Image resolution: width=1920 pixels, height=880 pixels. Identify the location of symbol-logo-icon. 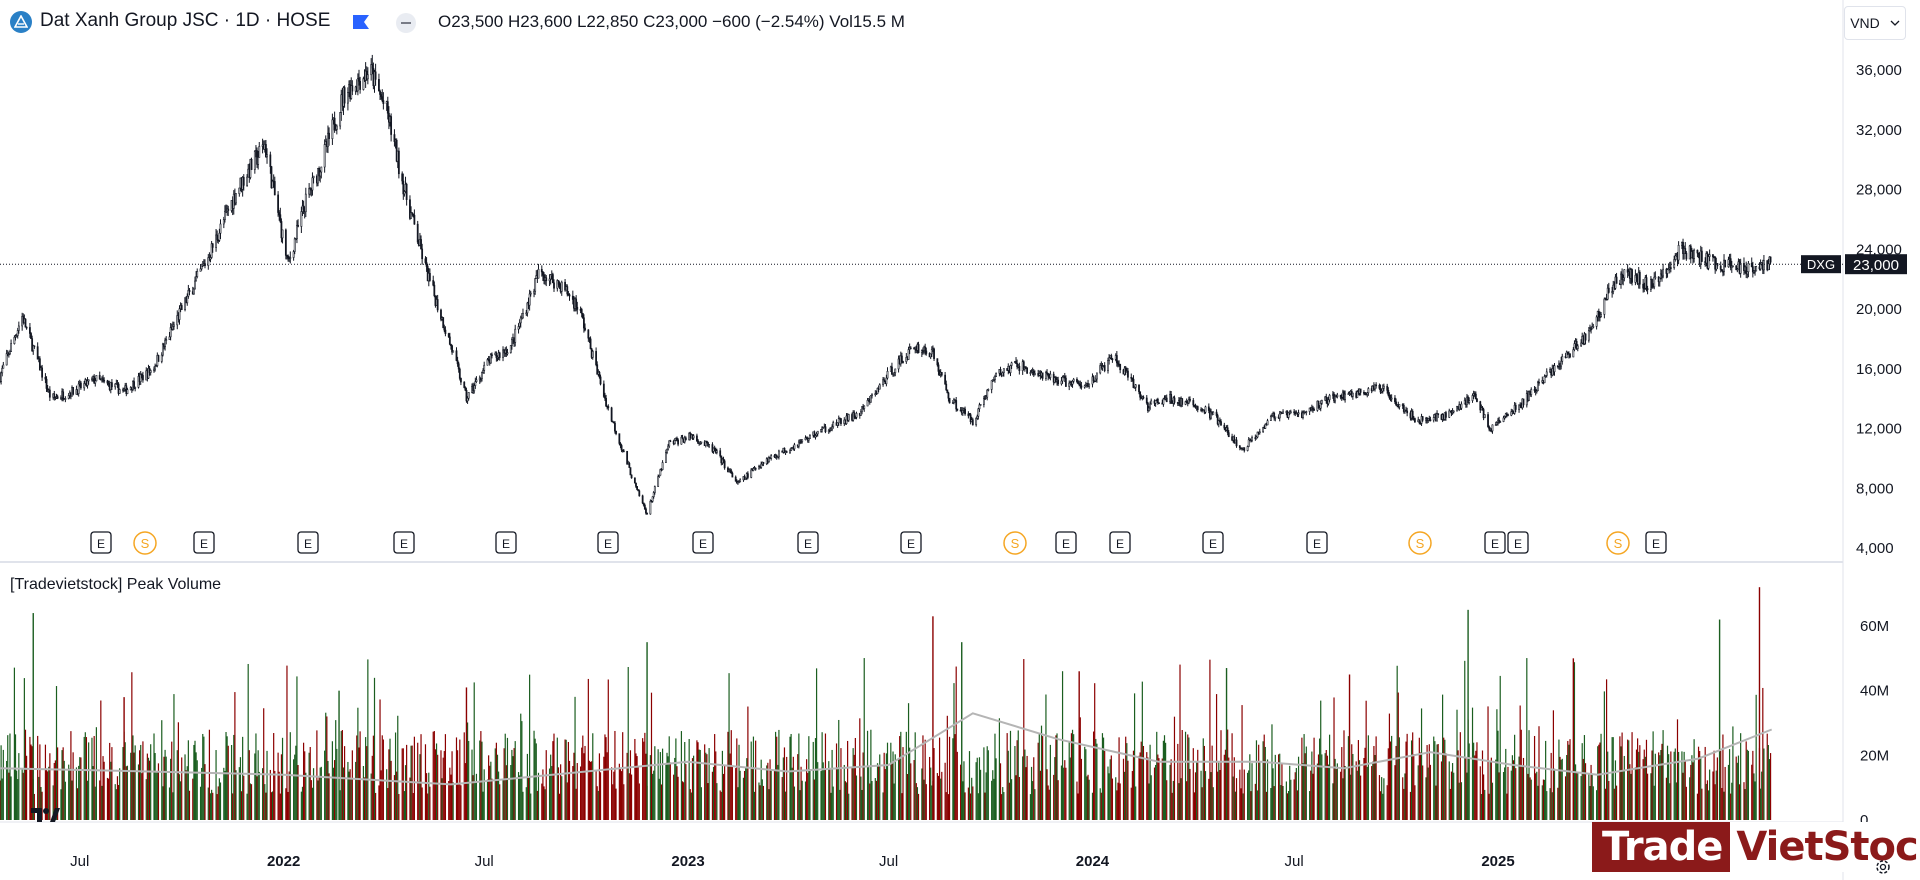
(21, 22).